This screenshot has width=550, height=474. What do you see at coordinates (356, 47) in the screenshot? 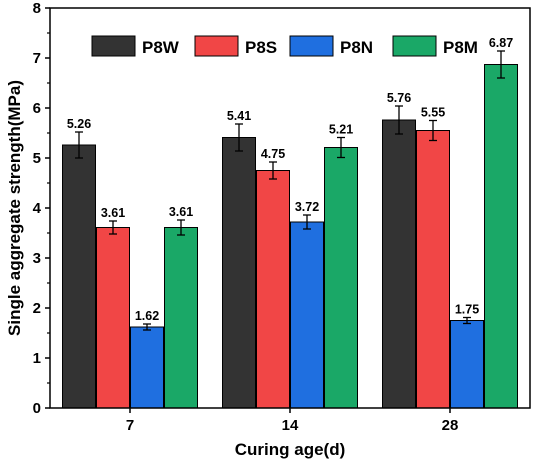
I see `legend-label: P8N` at bounding box center [356, 47].